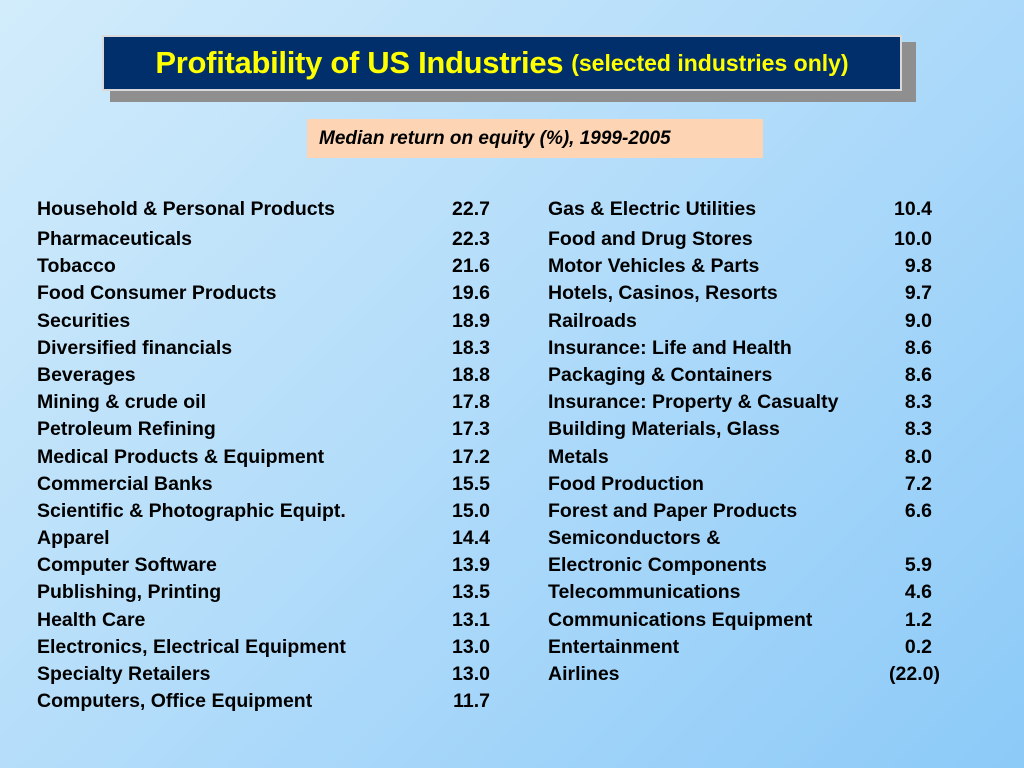 Image resolution: width=1024 pixels, height=768 pixels. I want to click on industry-row: Commercial Banks 15.5, so click(267, 484).